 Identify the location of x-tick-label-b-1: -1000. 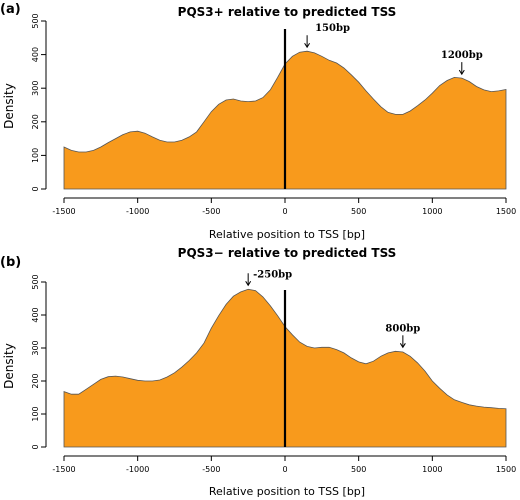
(137, 469).